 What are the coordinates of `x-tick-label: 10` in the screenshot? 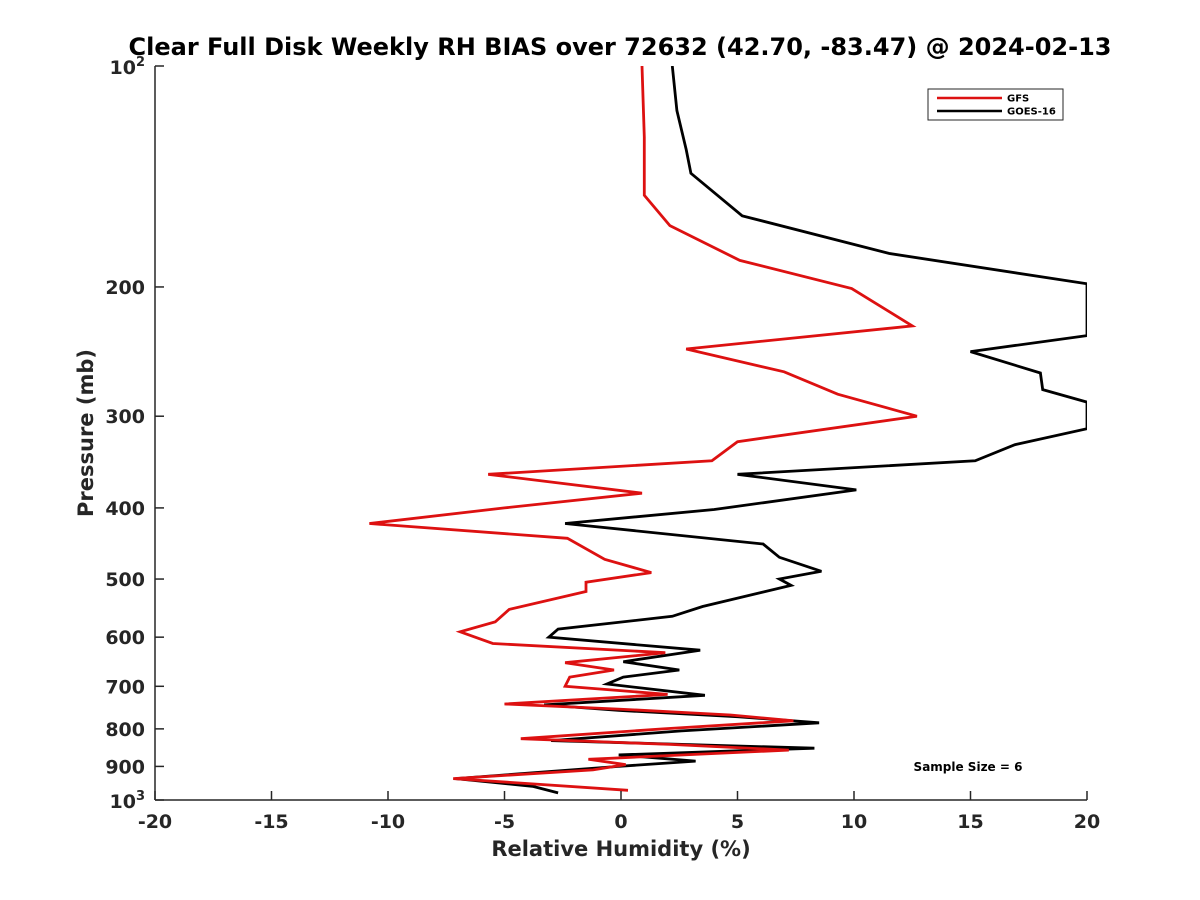 It's located at (854, 822).